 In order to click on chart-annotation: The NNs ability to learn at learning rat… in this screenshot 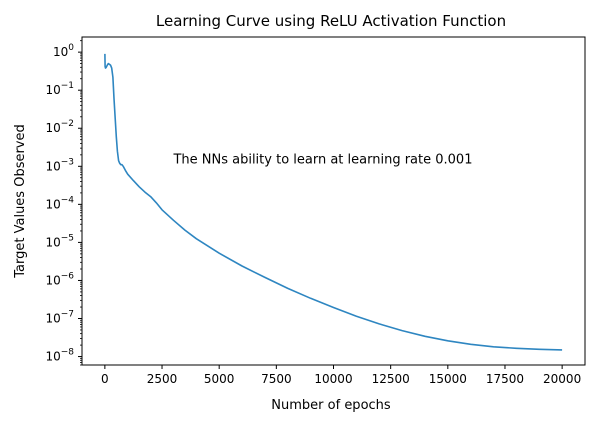, I will do `click(322, 160)`.